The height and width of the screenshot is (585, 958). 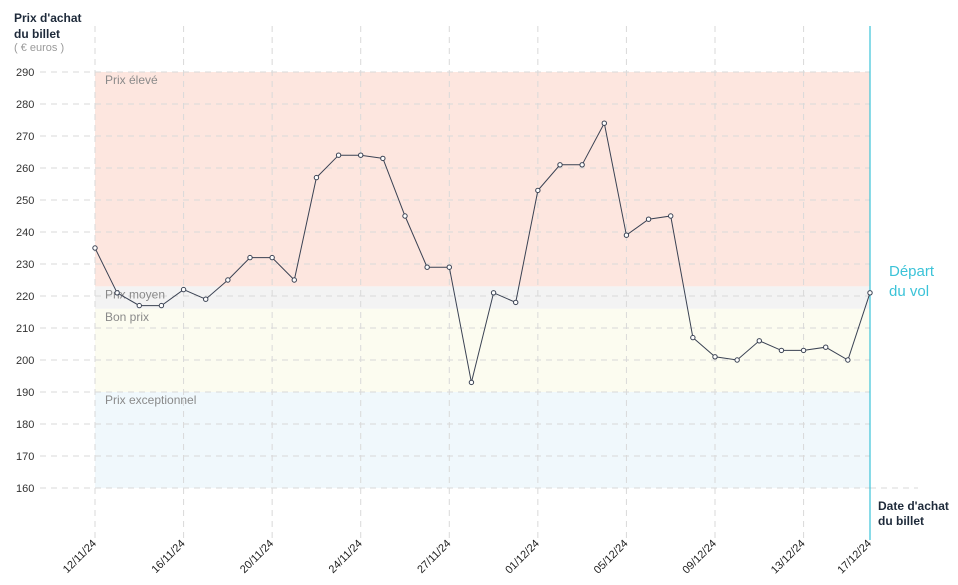 I want to click on departure-label: Départ du vol, so click(x=913, y=281).